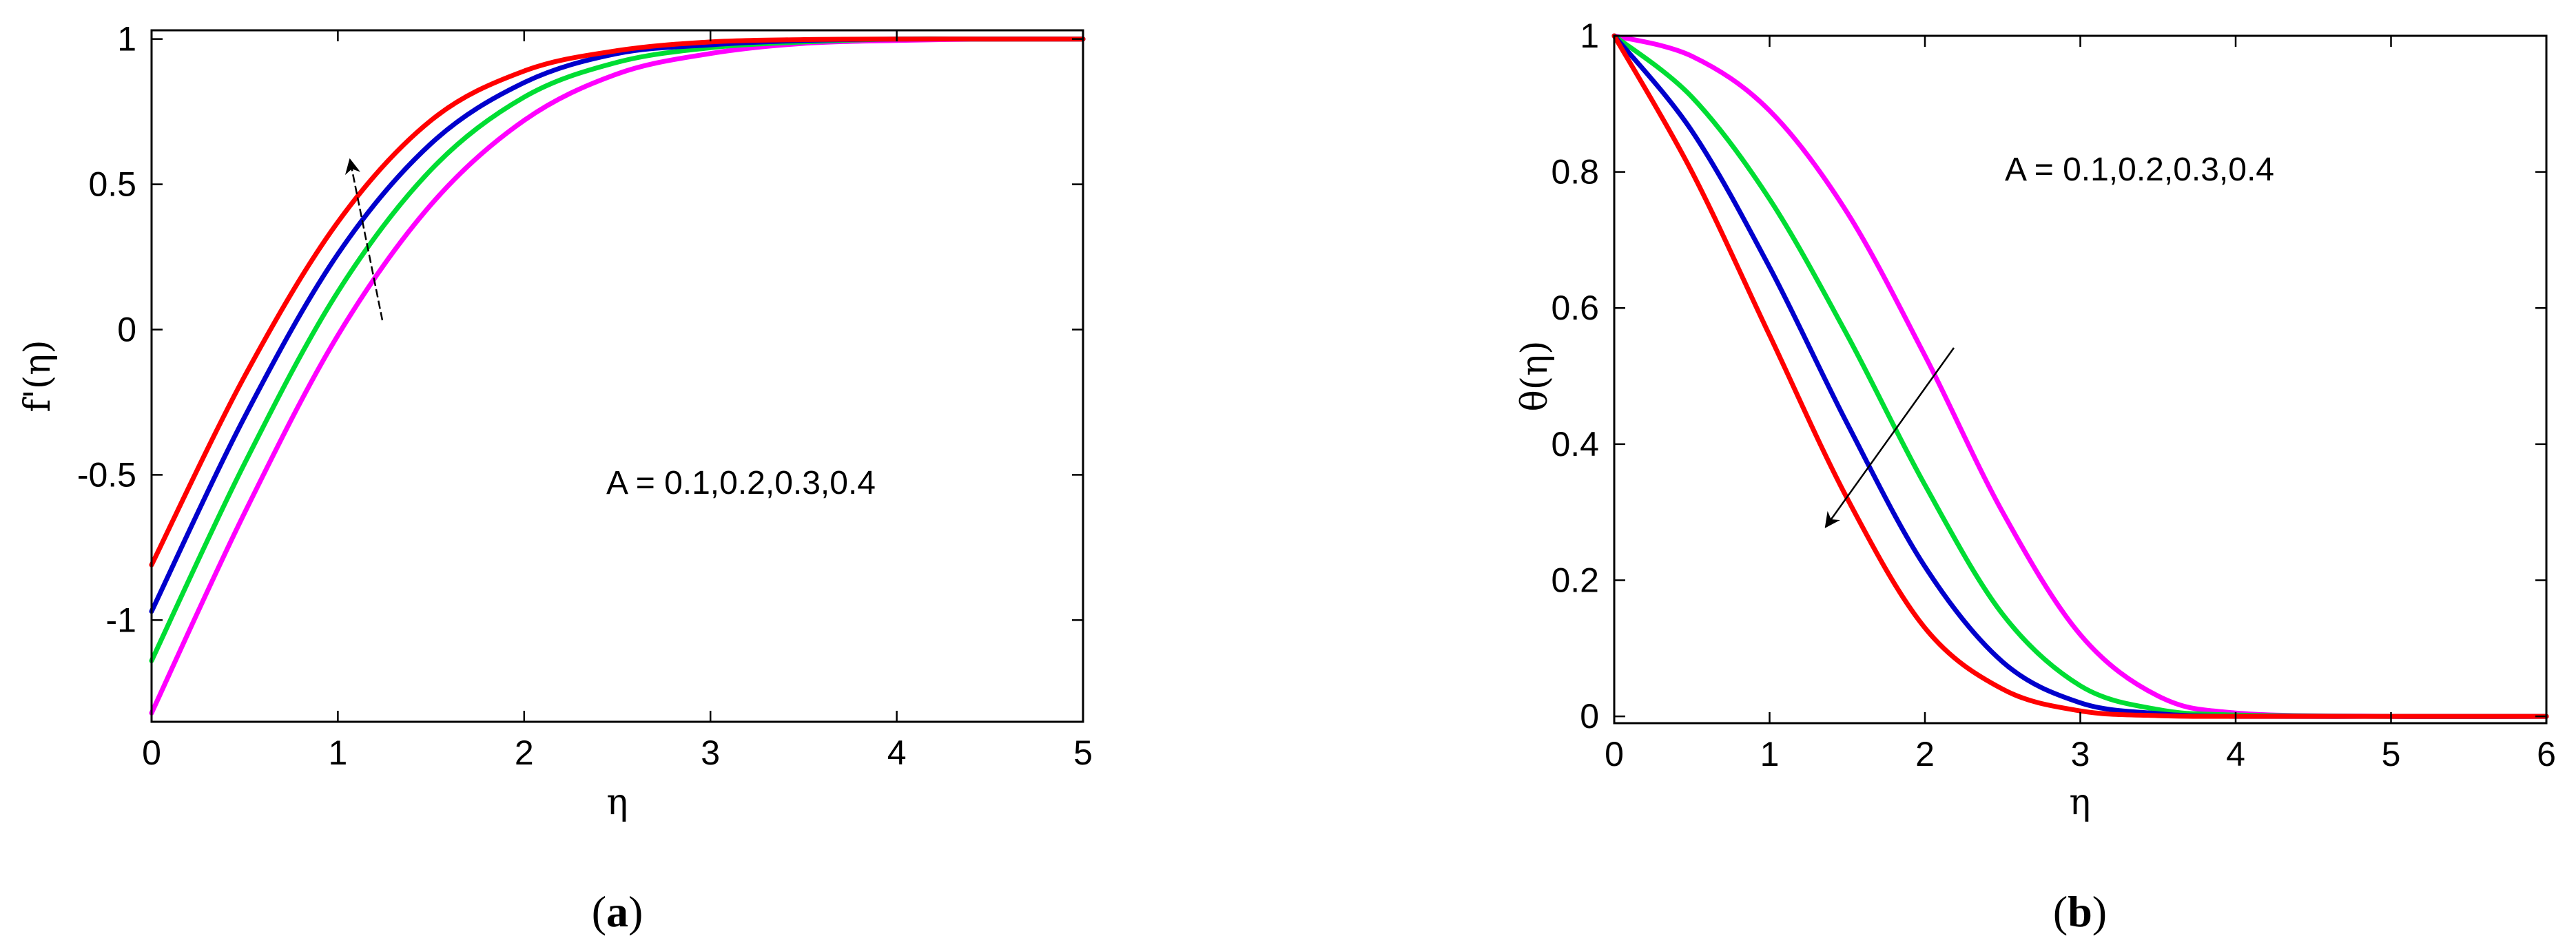 The width and height of the screenshot is (2576, 947). What do you see at coordinates (710, 753) in the screenshot?
I see `panel-a-x-tick-label: 3` at bounding box center [710, 753].